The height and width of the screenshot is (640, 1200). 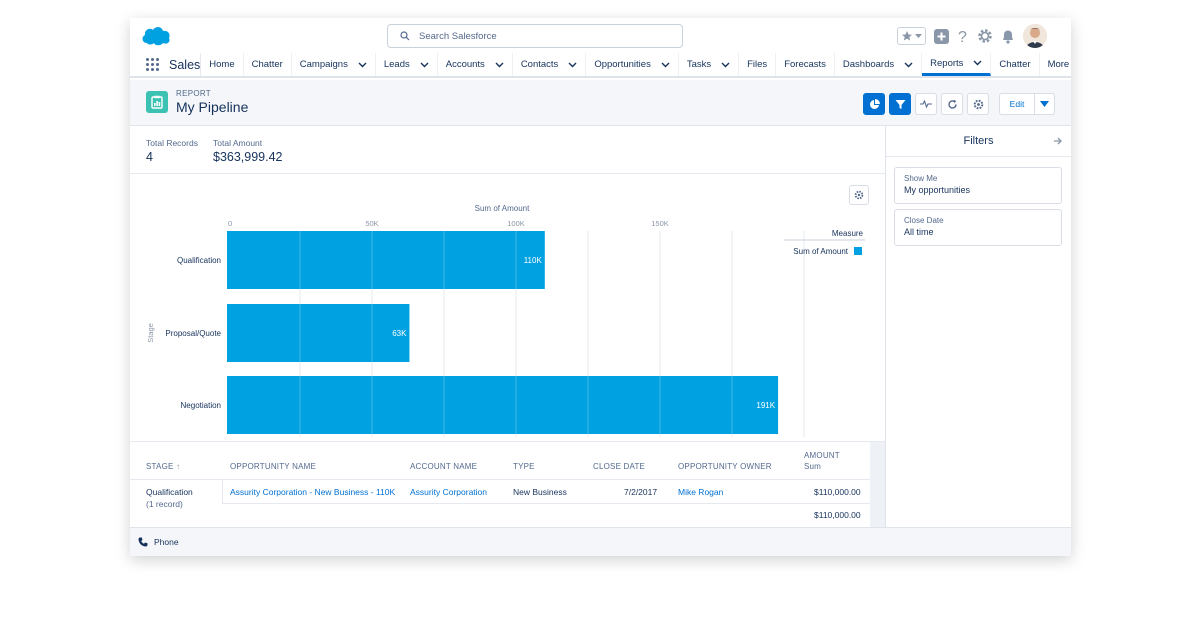 I want to click on y-axis-label: Stage, so click(x=150, y=333).